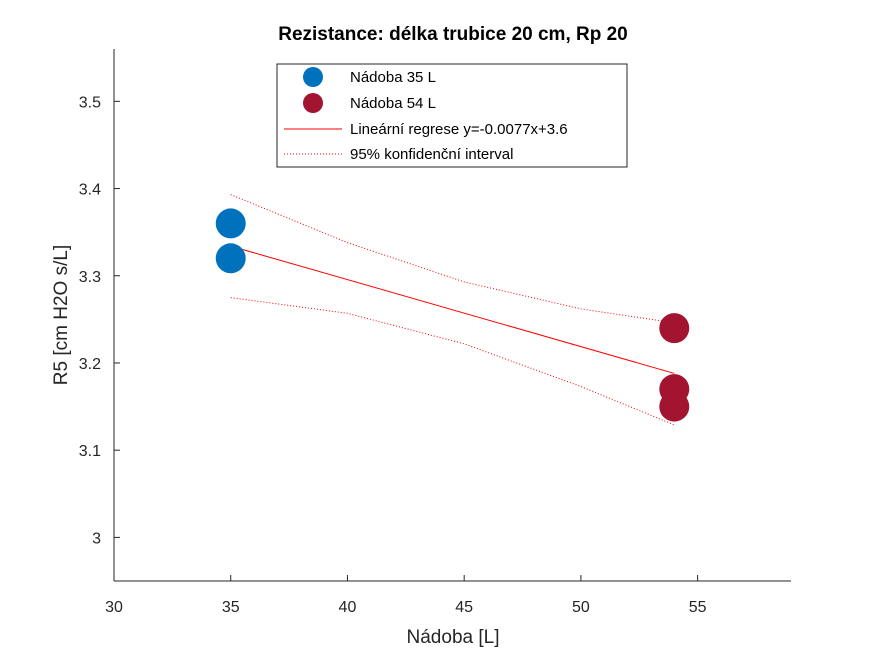  I want to click on ci-upper-line, so click(452, 259).